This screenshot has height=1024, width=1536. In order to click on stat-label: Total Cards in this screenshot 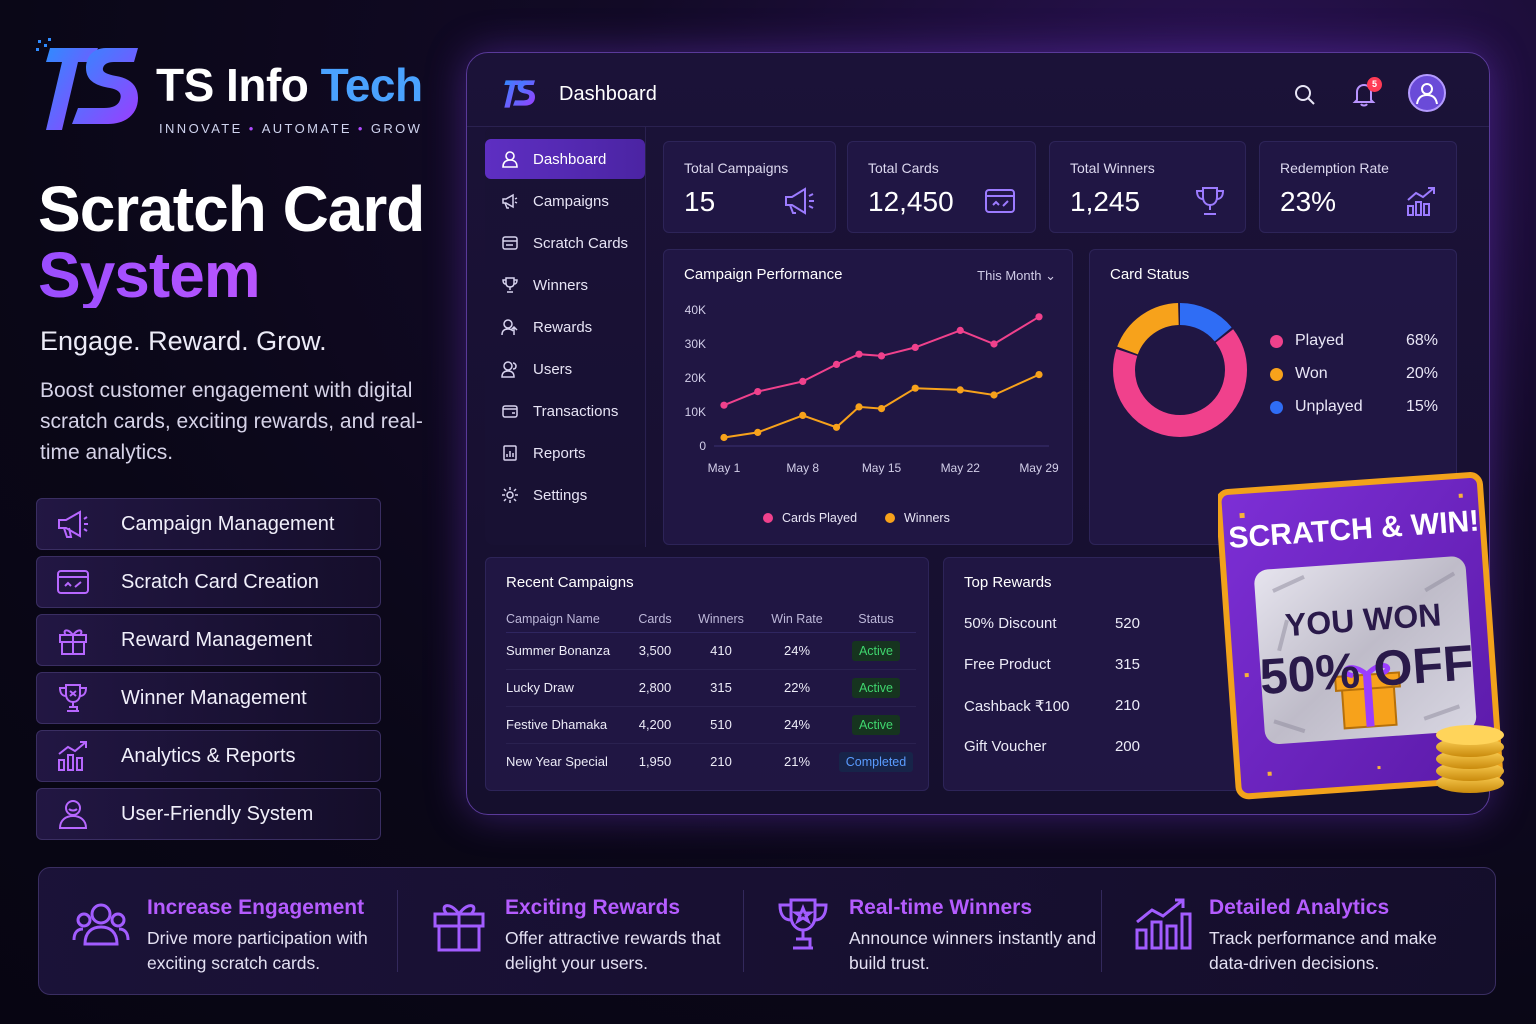, I will do `click(903, 168)`.